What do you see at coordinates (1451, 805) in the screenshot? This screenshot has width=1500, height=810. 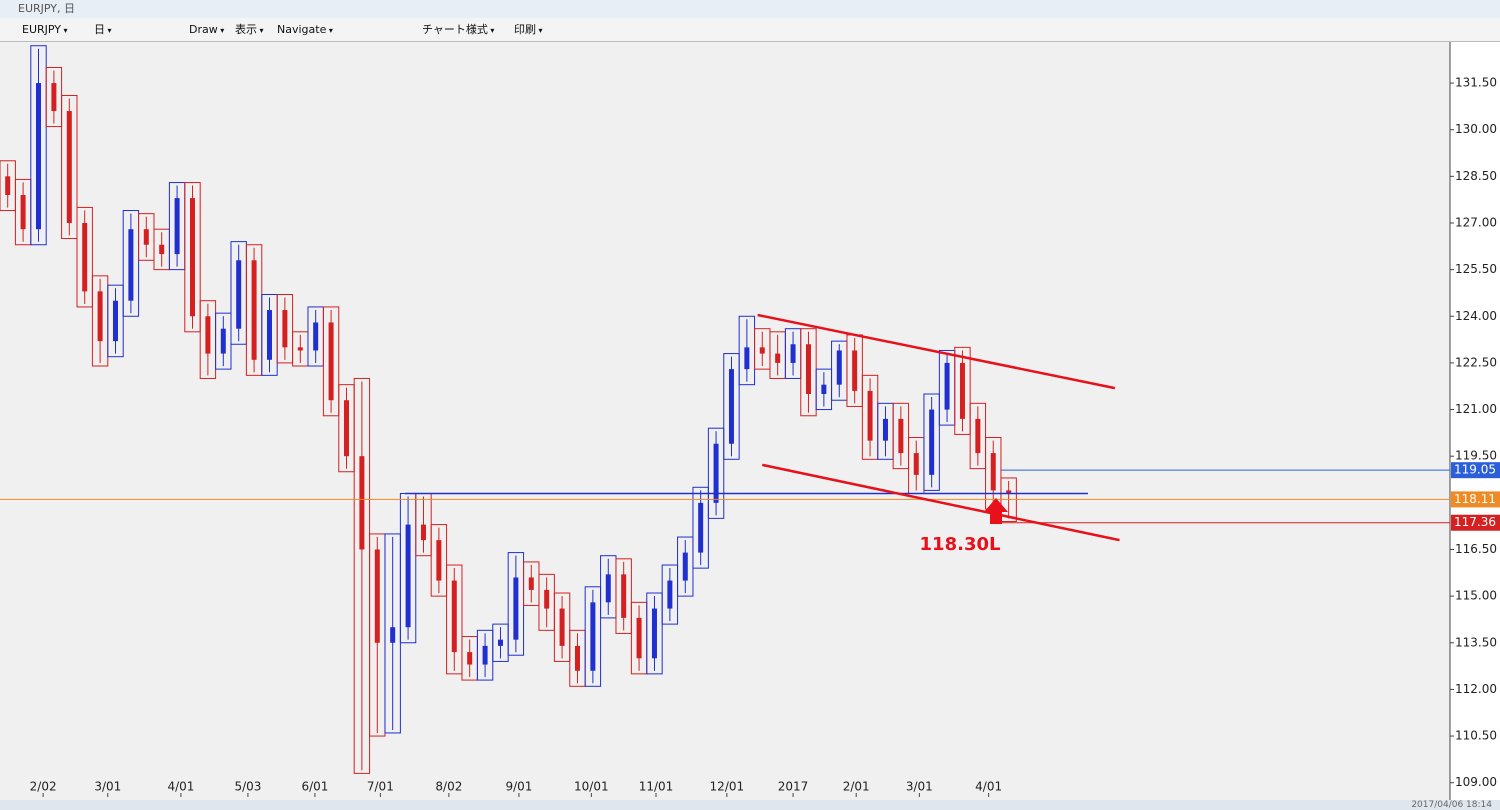 I see `status-text: 2017/04/06 18:14` at bounding box center [1451, 805].